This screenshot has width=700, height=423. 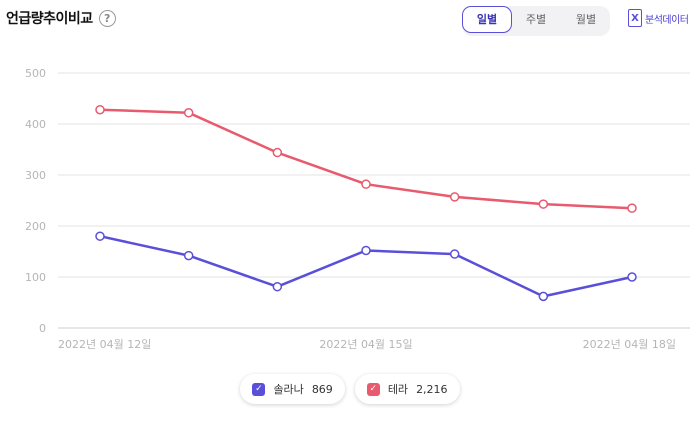 I want to click on analysis-data-button: X 분석데이터, so click(x=658, y=18).